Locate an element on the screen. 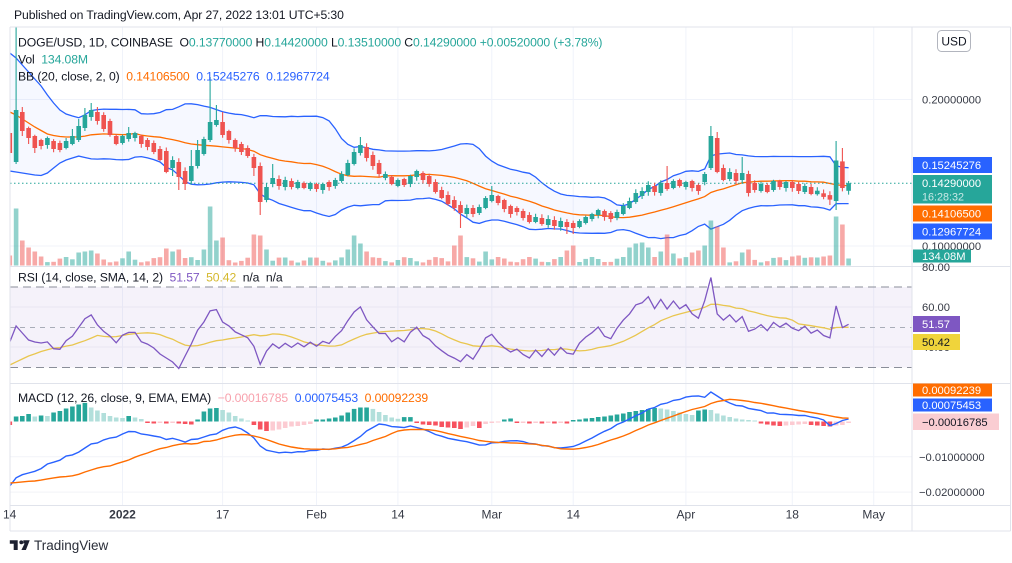  svg-text: 0.00092239 is located at coordinates (951, 391).